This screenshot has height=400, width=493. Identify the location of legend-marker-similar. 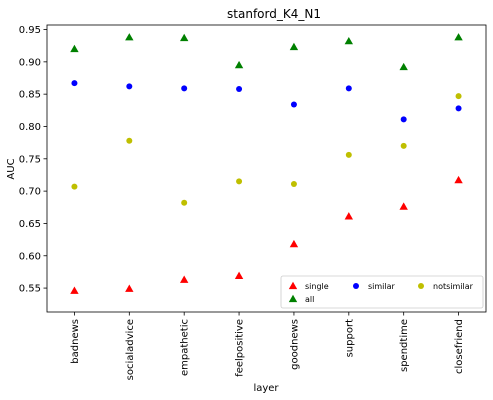
(356, 286).